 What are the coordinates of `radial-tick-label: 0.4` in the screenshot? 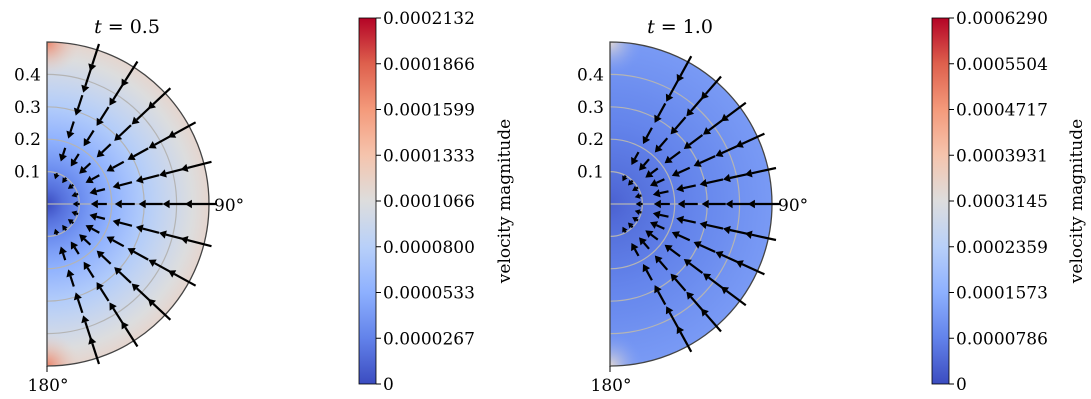 It's located at (590, 75).